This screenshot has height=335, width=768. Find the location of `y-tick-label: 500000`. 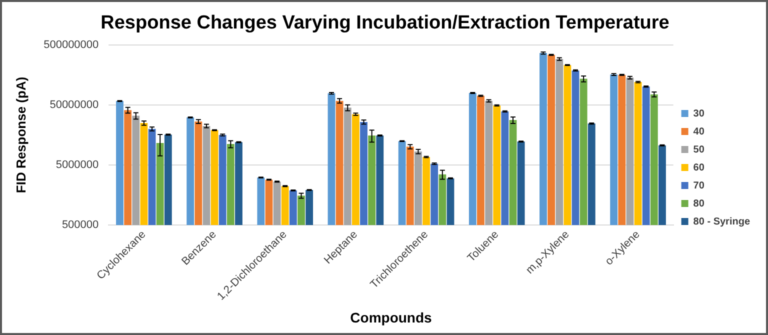

y-tick-label: 500000 is located at coordinates (80, 225).